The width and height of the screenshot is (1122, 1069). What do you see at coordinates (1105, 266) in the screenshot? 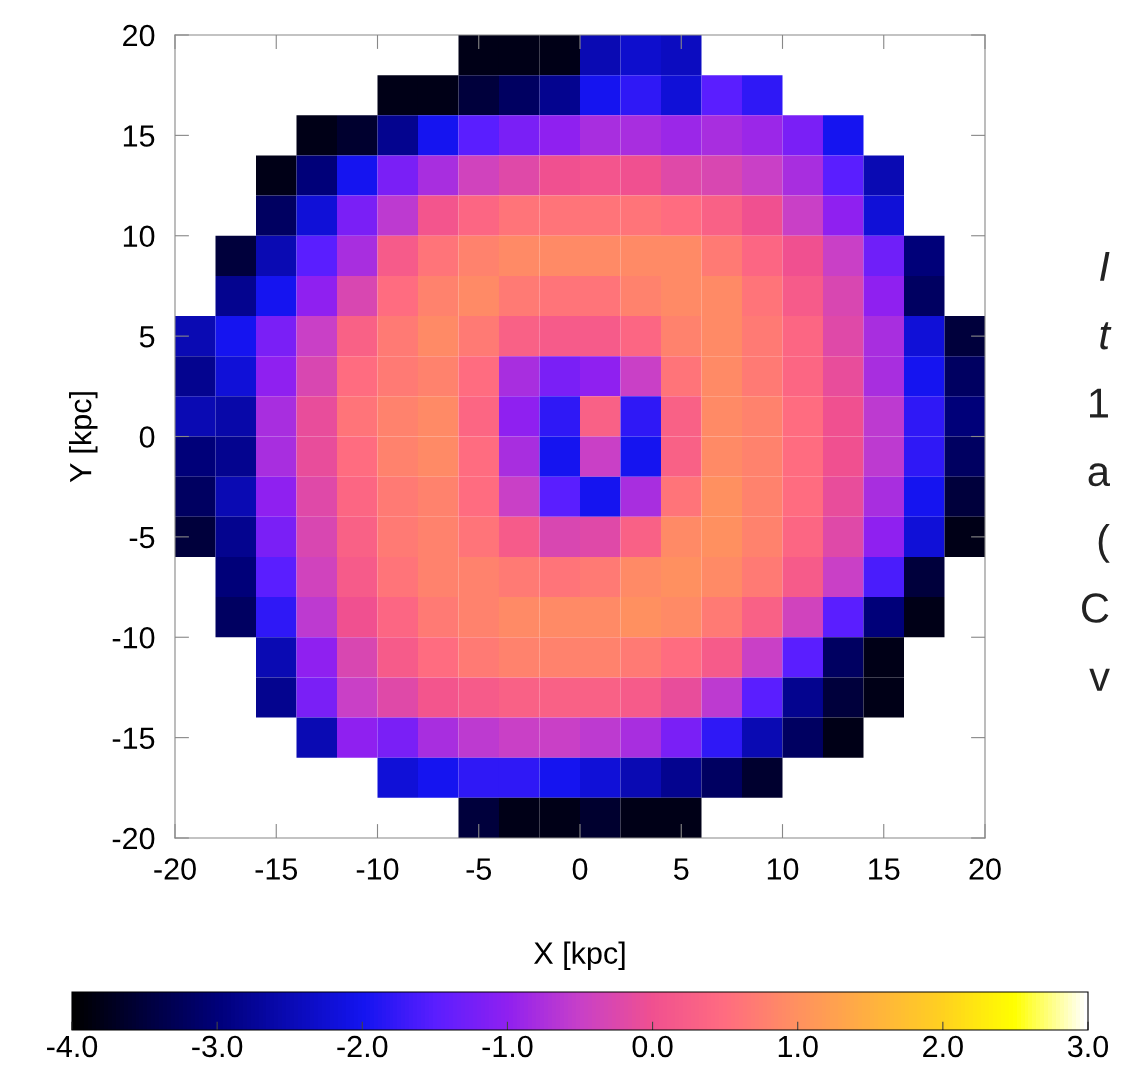
I see `text: I` at bounding box center [1105, 266].